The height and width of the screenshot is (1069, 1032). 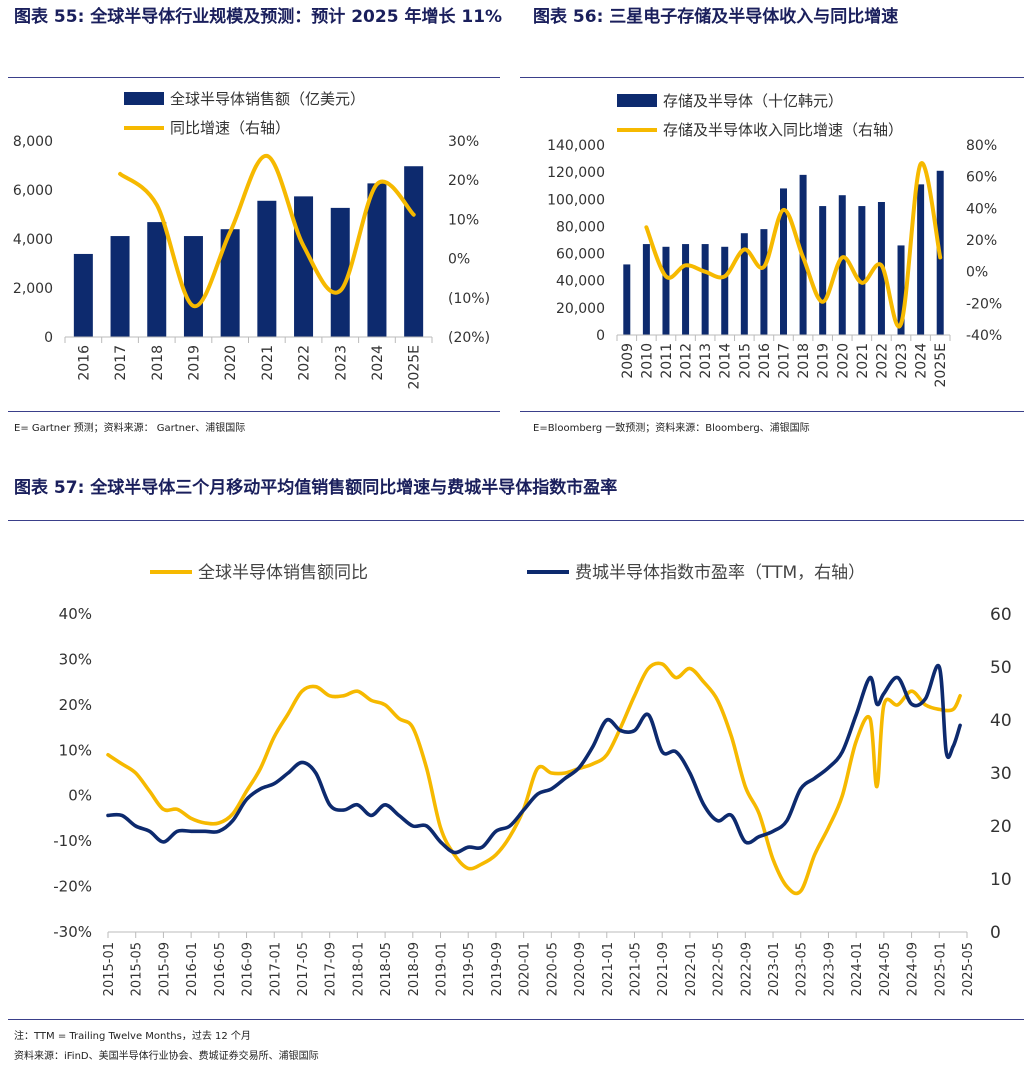 I want to click on fig56-xtick: 2015, so click(x=745, y=361).